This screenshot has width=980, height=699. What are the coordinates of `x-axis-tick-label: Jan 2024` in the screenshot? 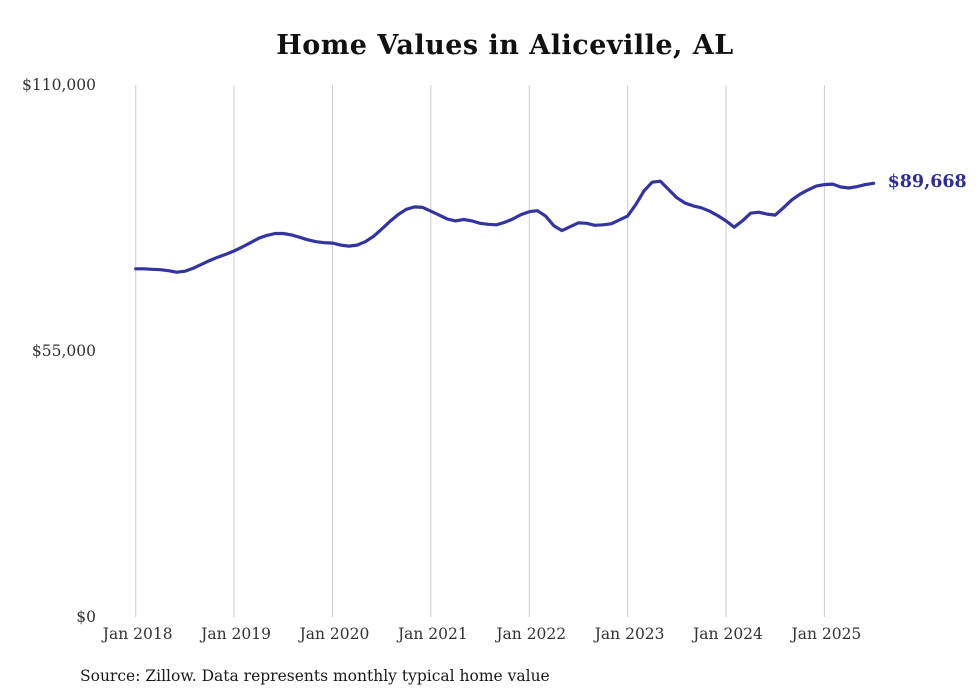 It's located at (728, 634).